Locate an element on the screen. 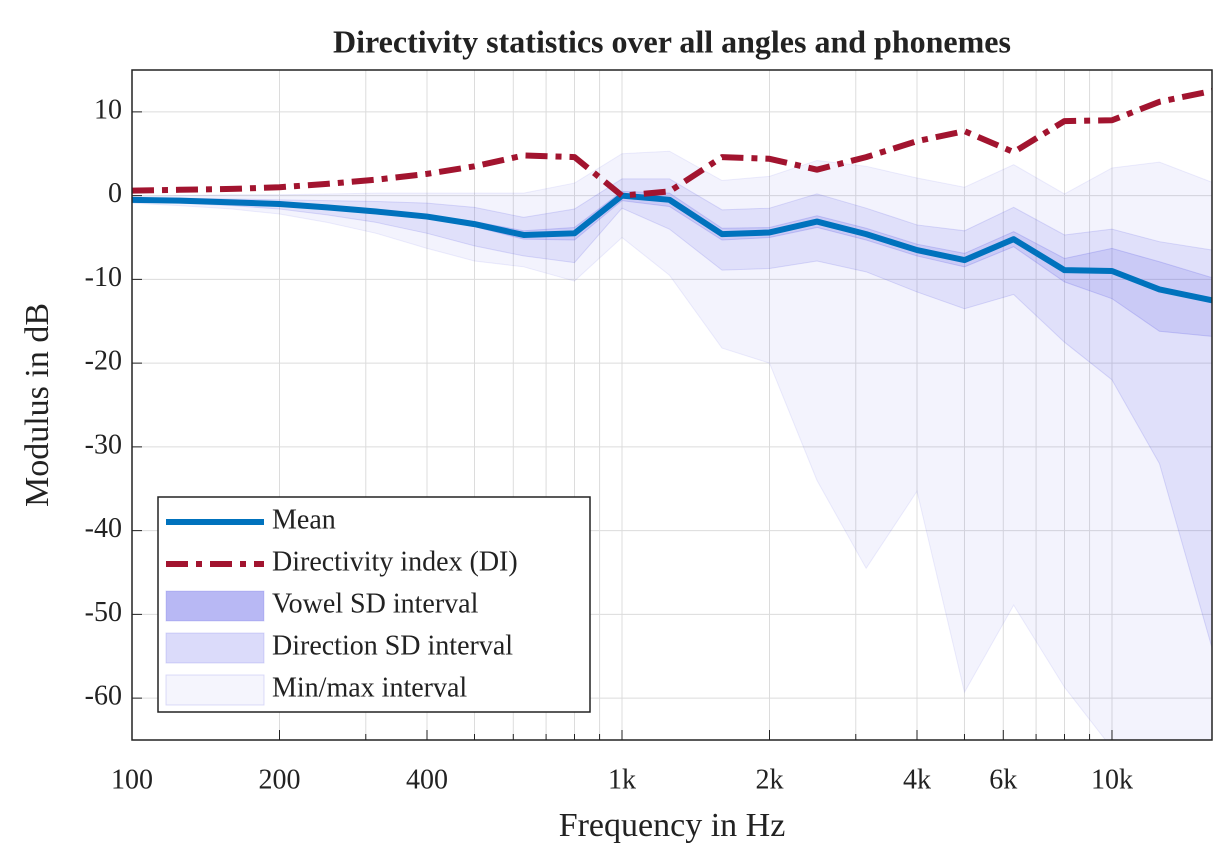 This screenshot has width=1214, height=845. y-tick-label: -30 is located at coordinates (103, 444).